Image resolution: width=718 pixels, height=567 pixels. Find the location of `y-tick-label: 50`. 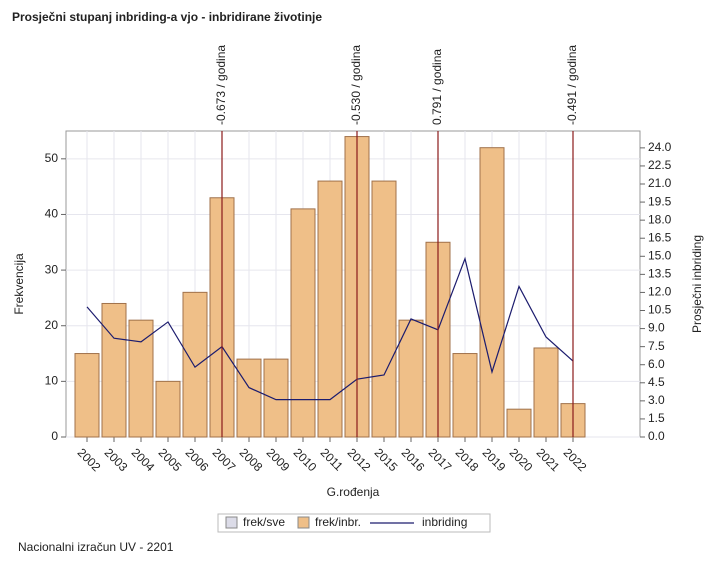

y-tick-label: 50 is located at coordinates (52, 158).